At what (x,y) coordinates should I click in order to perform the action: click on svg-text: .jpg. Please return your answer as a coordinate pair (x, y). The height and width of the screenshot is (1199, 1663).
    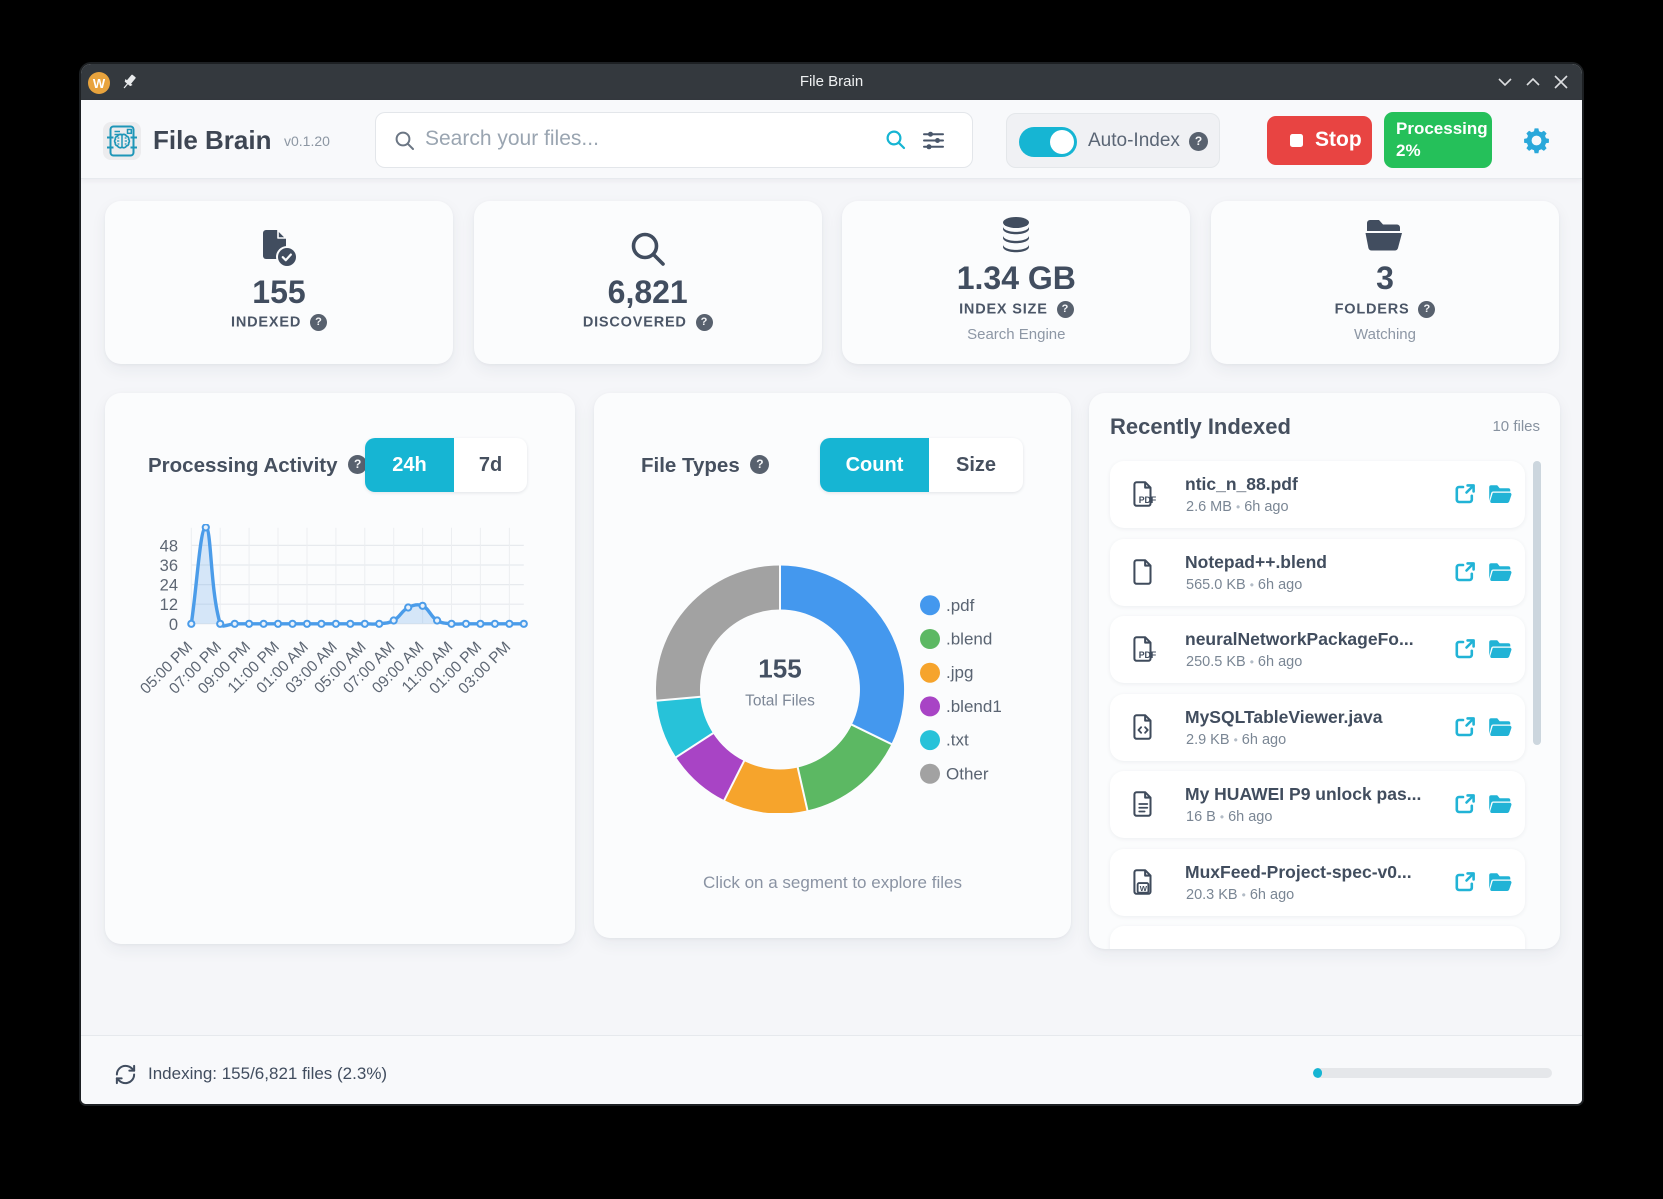
    Looking at the image, I should click on (959, 672).